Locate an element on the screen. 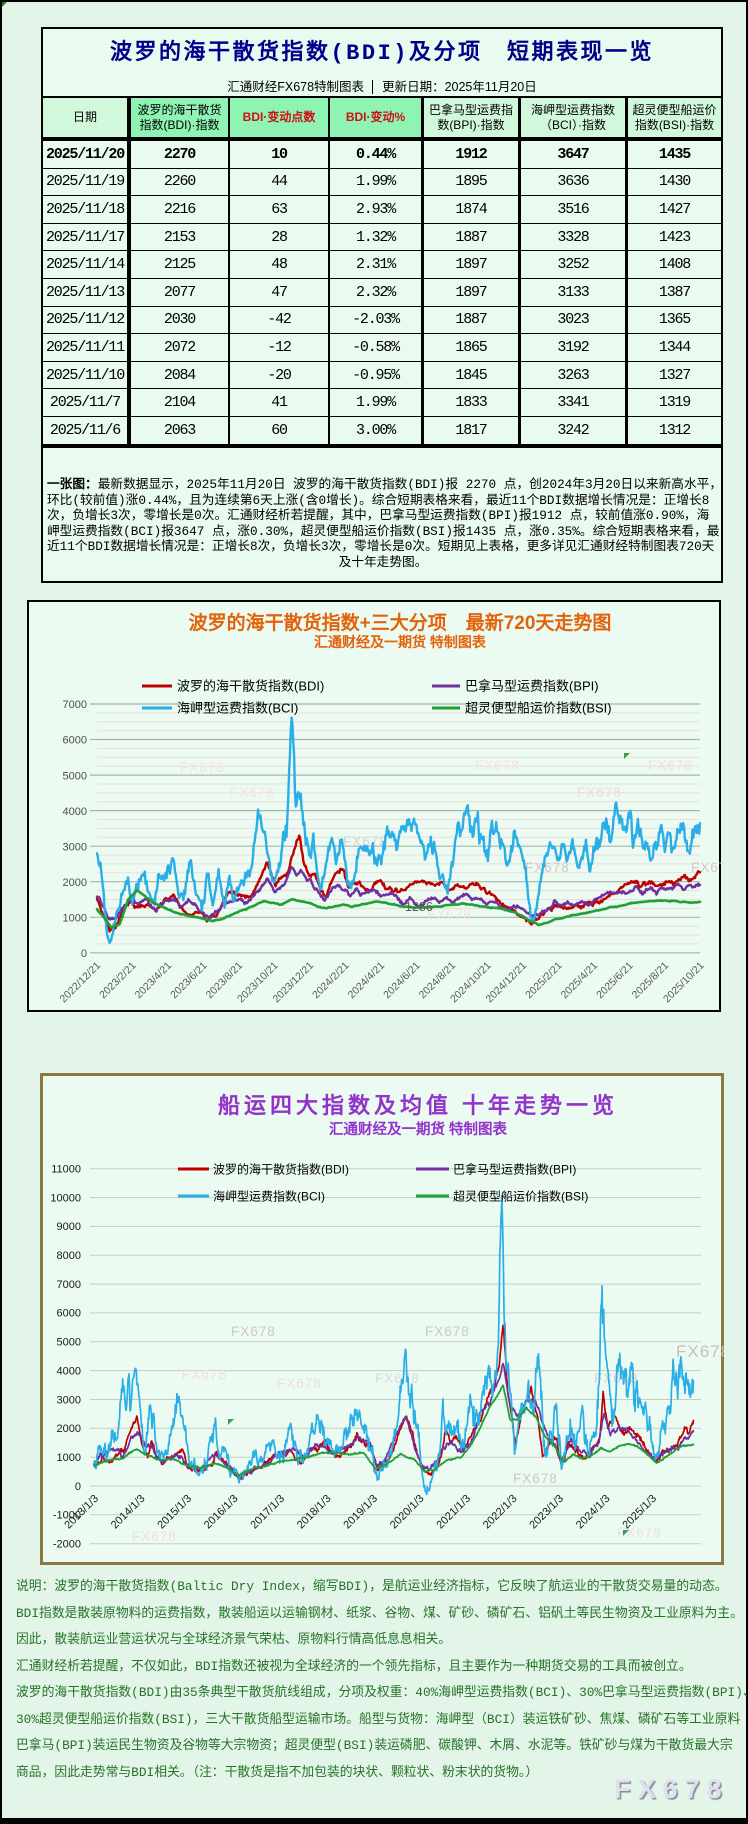 Image resolution: width=748 pixels, height=1824 pixels. svg-text: 2024/6/21 is located at coordinates (402, 981).